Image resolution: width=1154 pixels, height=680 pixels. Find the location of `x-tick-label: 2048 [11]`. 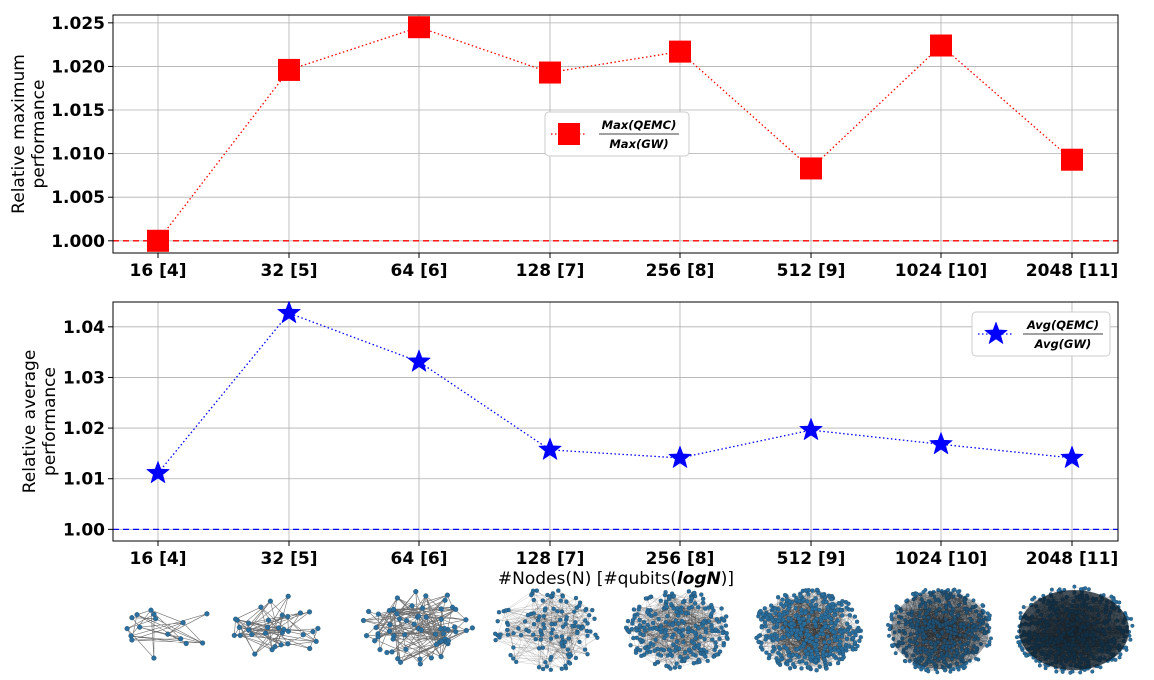

x-tick-label: 2048 [11] is located at coordinates (1072, 271).